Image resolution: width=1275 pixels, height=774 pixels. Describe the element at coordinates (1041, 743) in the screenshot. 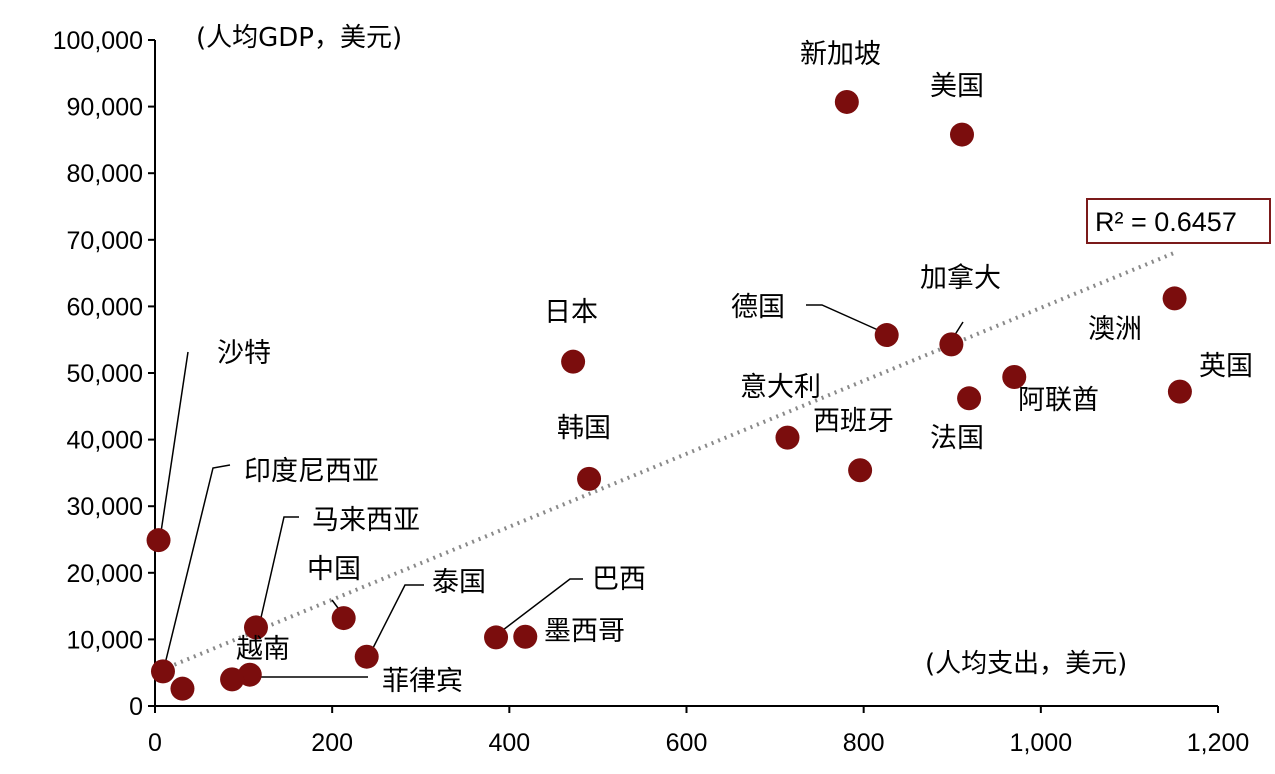

I see `x-tick-label: 1,000` at that location.